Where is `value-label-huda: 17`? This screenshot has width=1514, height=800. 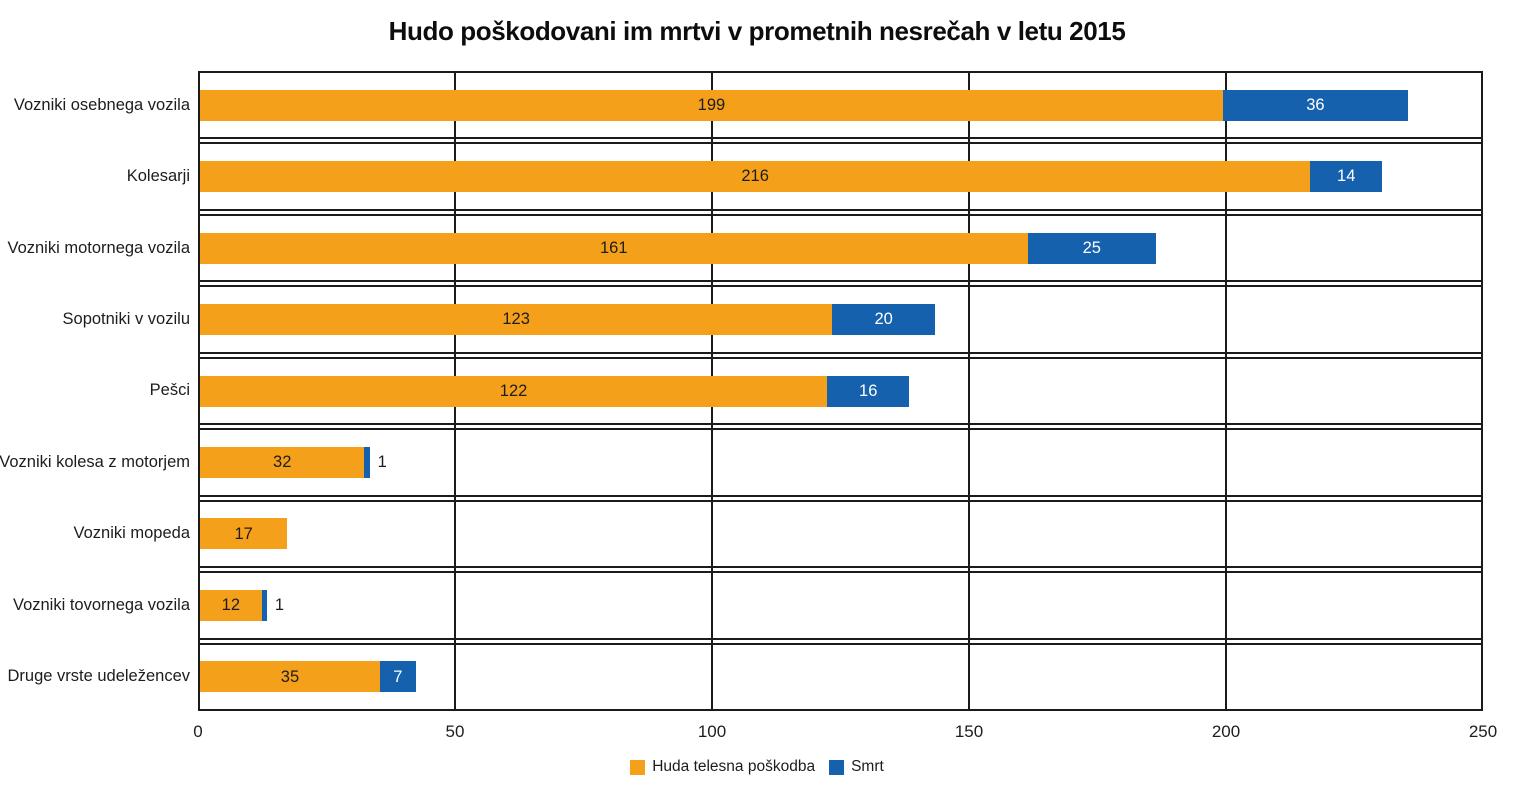 value-label-huda: 17 is located at coordinates (243, 533).